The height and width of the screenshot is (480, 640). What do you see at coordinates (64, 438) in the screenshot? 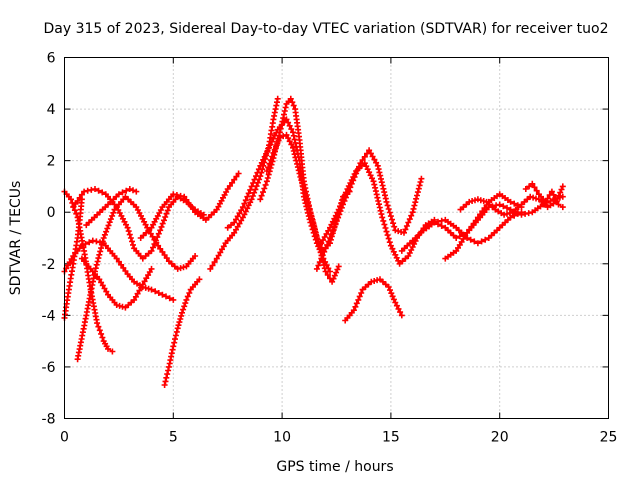
I see `x-tick-label: 0` at bounding box center [64, 438].